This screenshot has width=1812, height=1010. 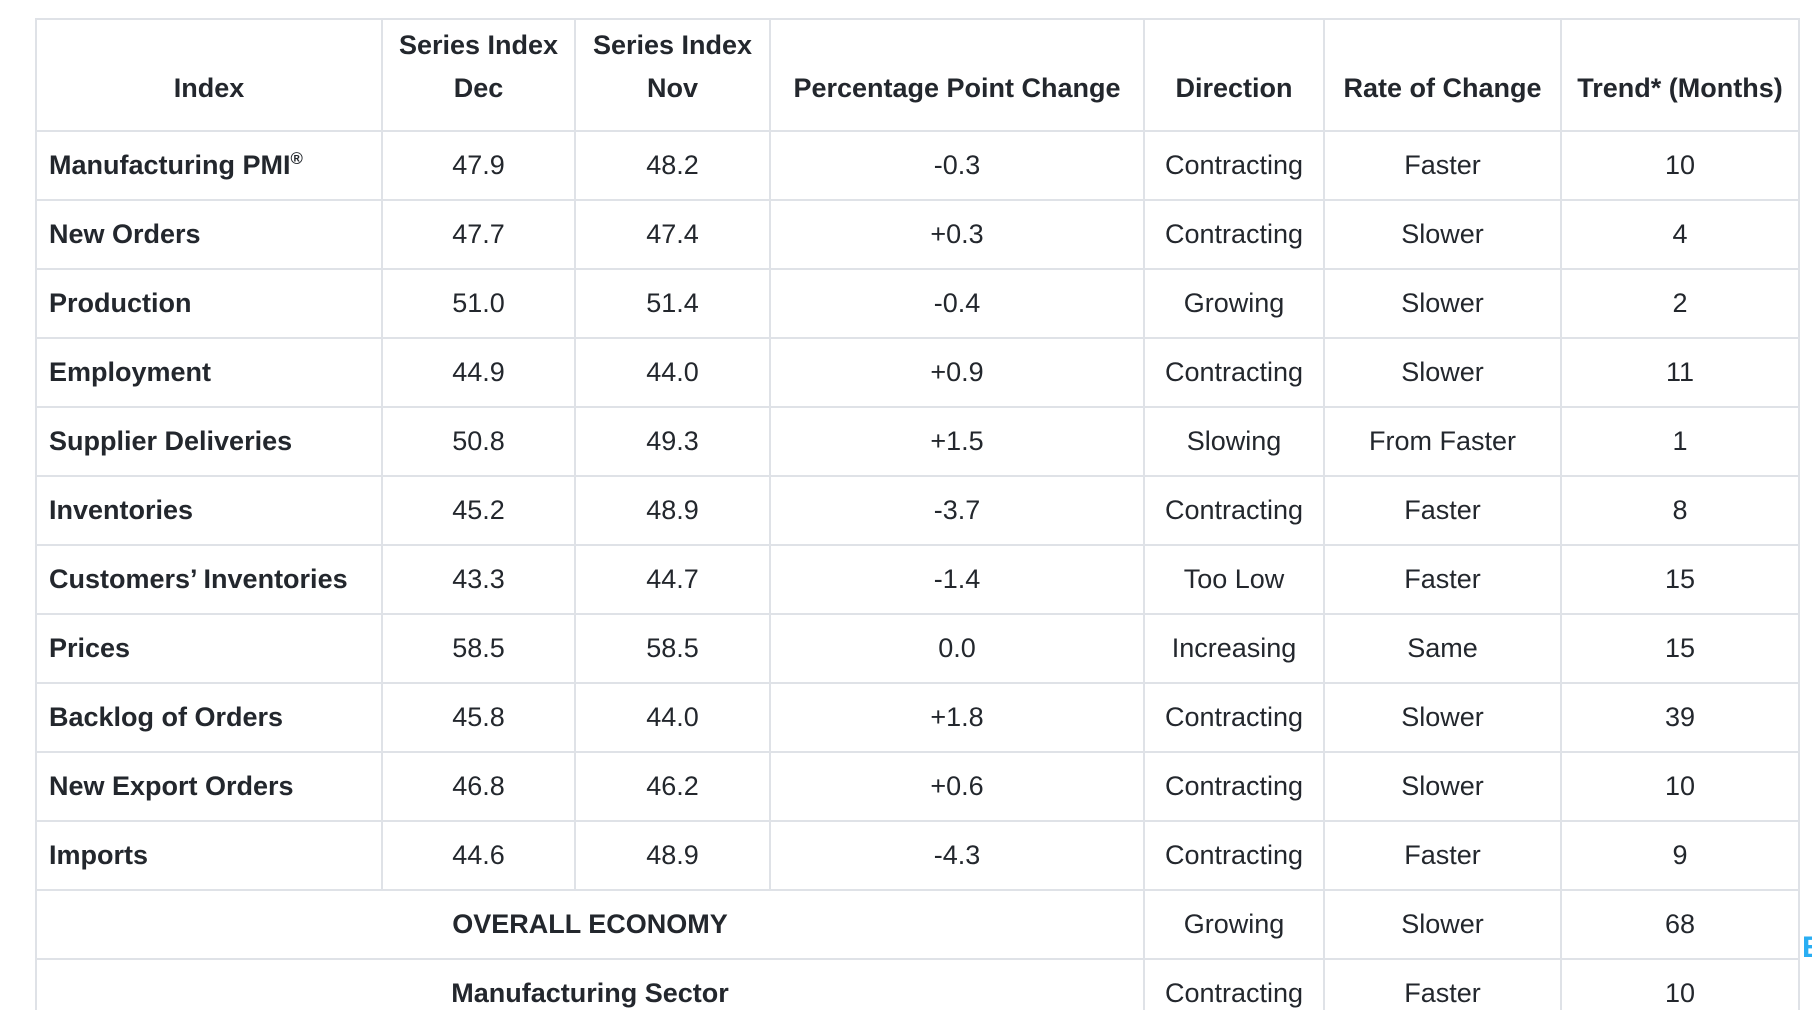 What do you see at coordinates (590, 924) in the screenshot?
I see `summary-label-cell: OVERALL ECONOMY` at bounding box center [590, 924].